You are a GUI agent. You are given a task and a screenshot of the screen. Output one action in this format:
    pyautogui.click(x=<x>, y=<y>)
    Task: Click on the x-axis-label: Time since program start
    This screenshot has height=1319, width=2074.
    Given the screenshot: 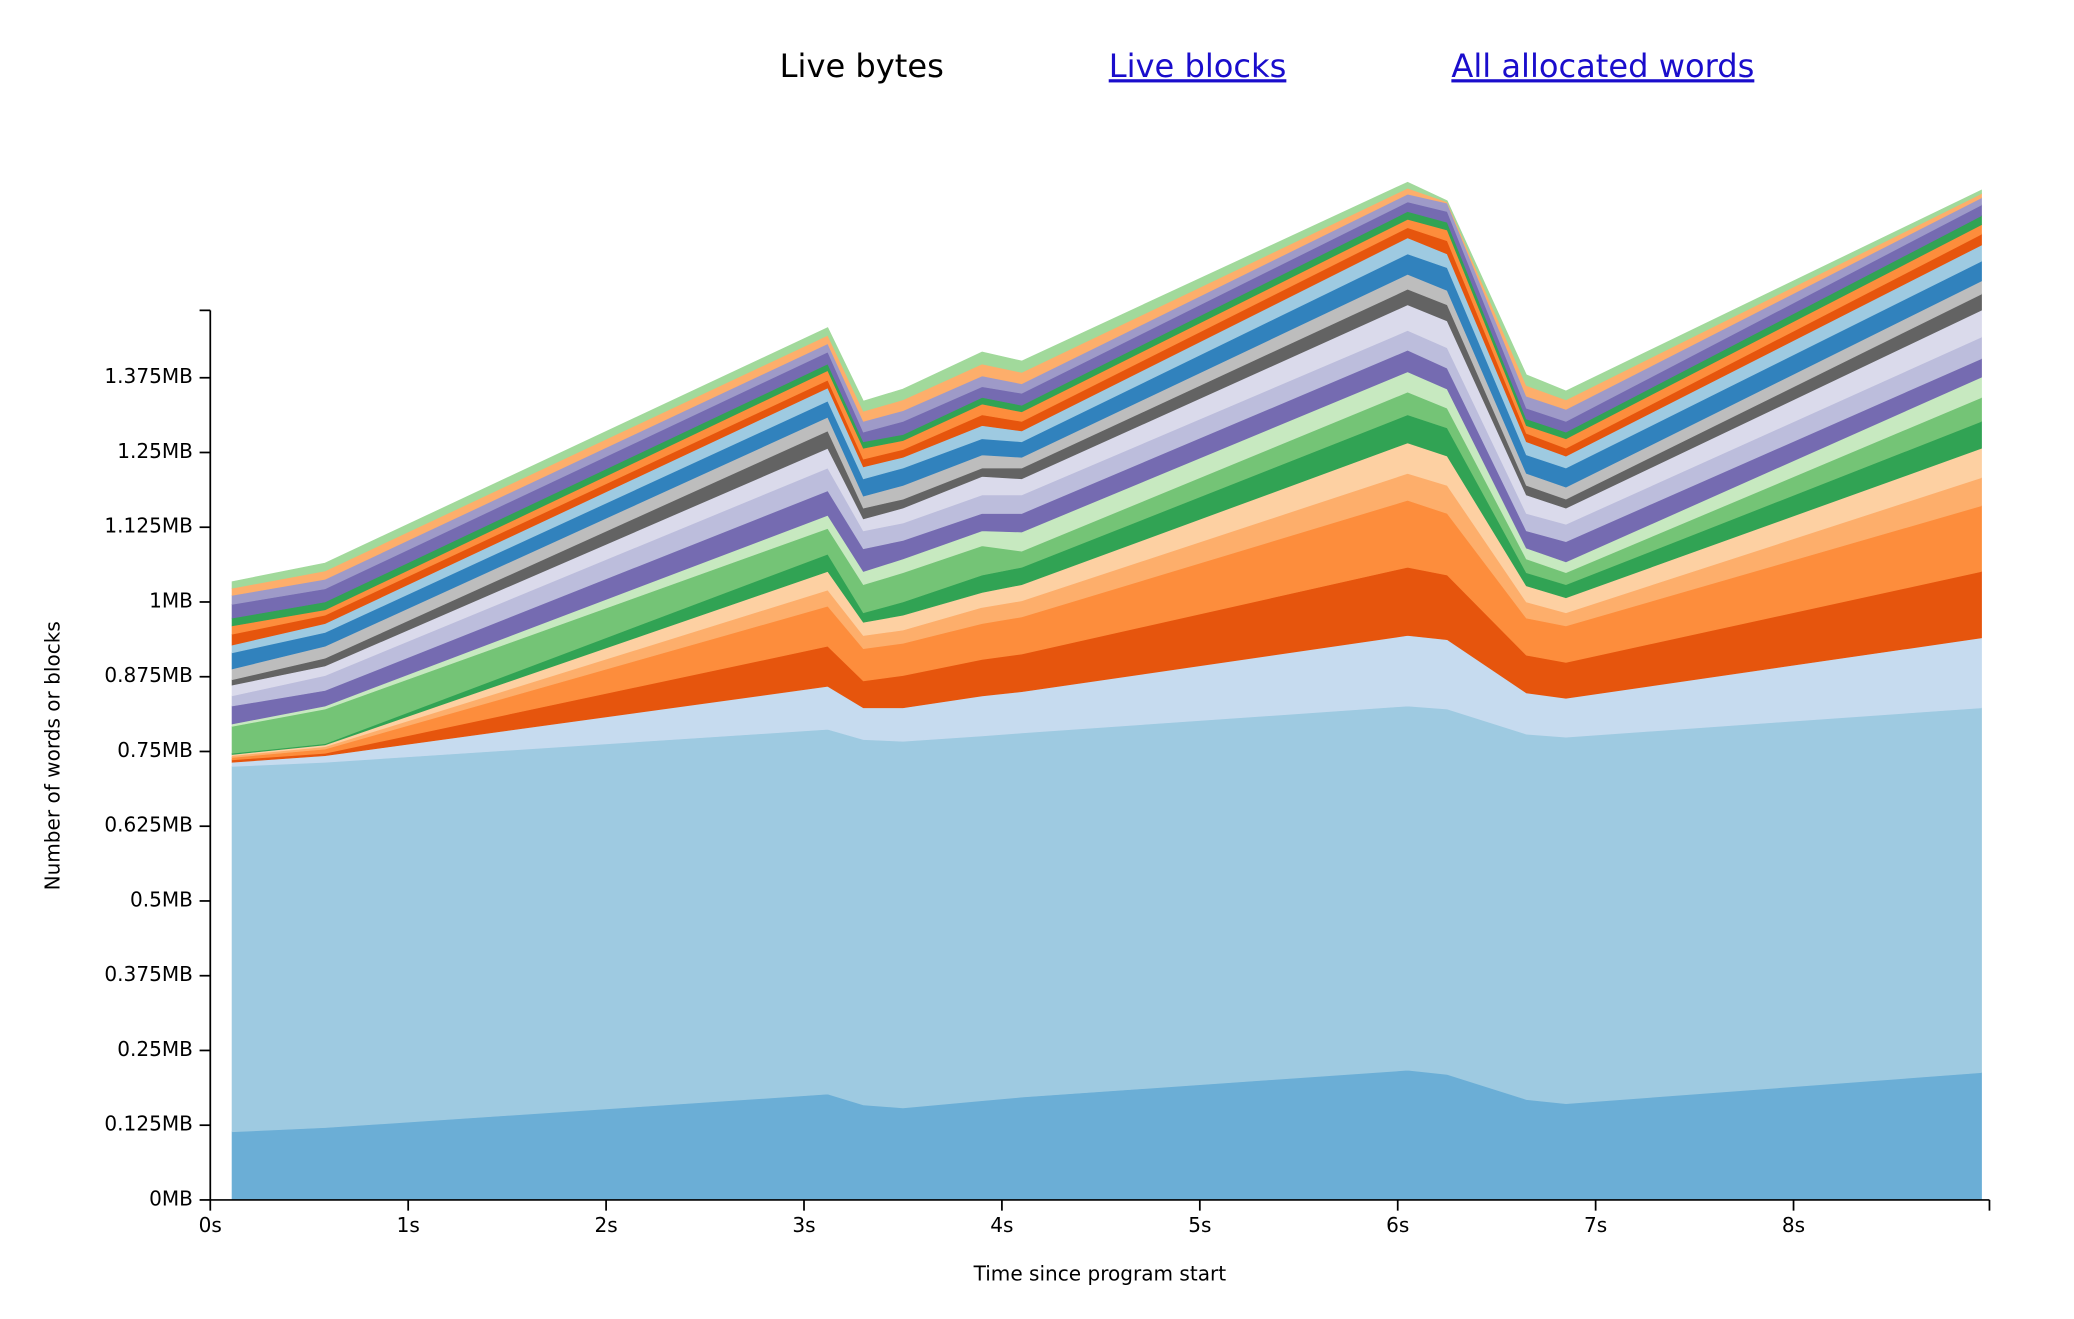 What is the action you would take?
    pyautogui.click(x=1100, y=1273)
    